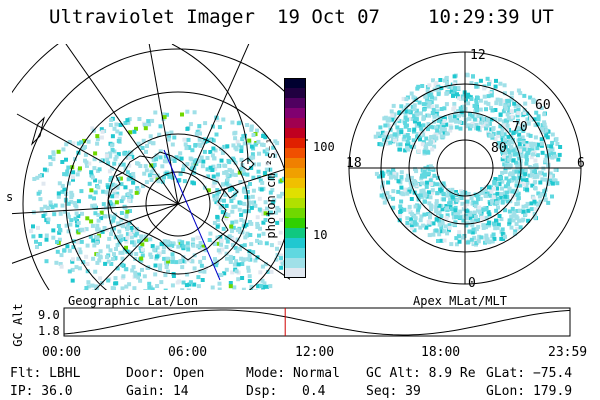 This screenshot has height=400, width=600. Describe the element at coordinates (157, 391) in the screenshot. I see `info-gain: Gain: 14` at that location.